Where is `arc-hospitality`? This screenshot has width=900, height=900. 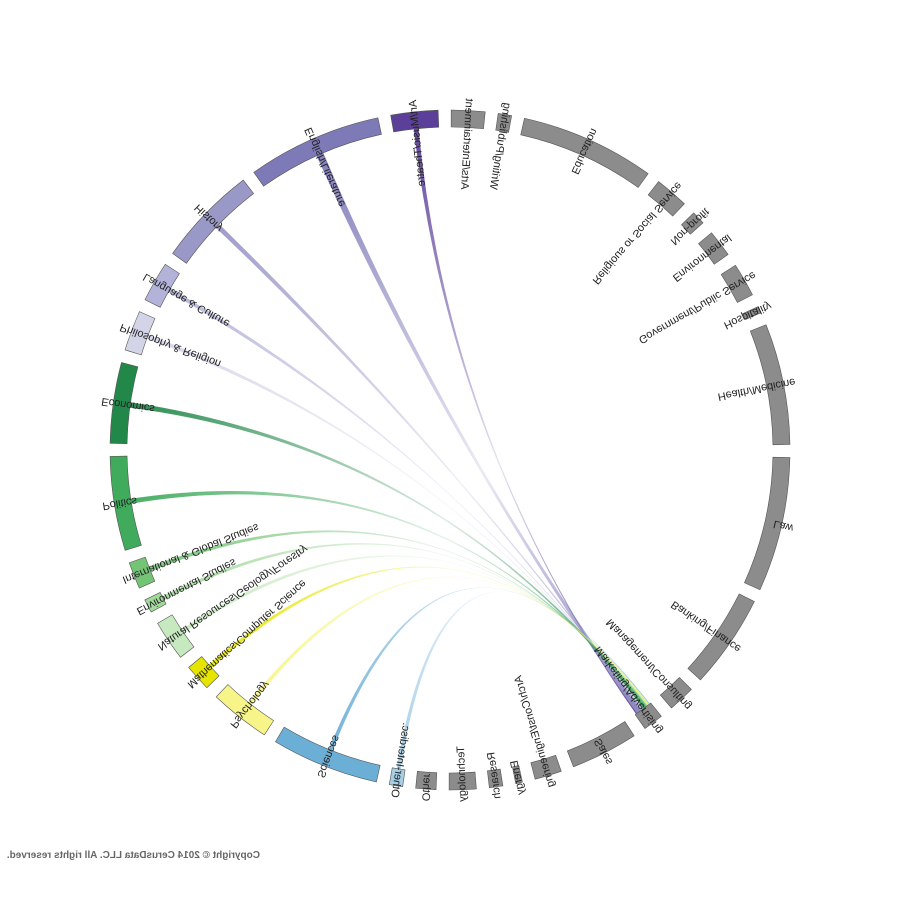 arc-hospitality is located at coordinates (752, 313).